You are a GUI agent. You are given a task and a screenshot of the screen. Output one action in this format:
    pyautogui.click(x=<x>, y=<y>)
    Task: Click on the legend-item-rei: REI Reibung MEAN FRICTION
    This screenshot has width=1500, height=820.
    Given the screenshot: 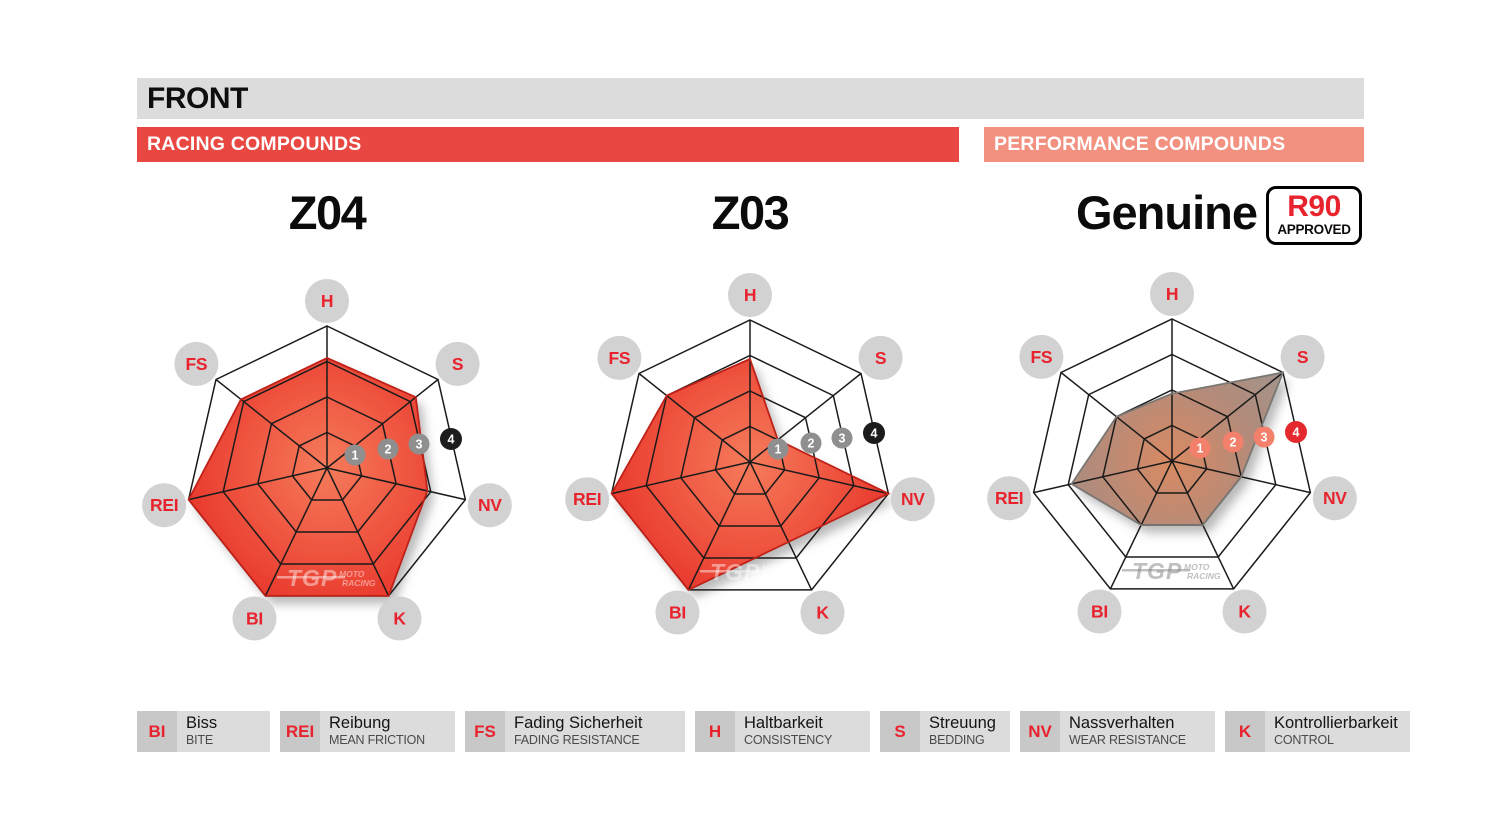 What is the action you would take?
    pyautogui.click(x=367, y=731)
    